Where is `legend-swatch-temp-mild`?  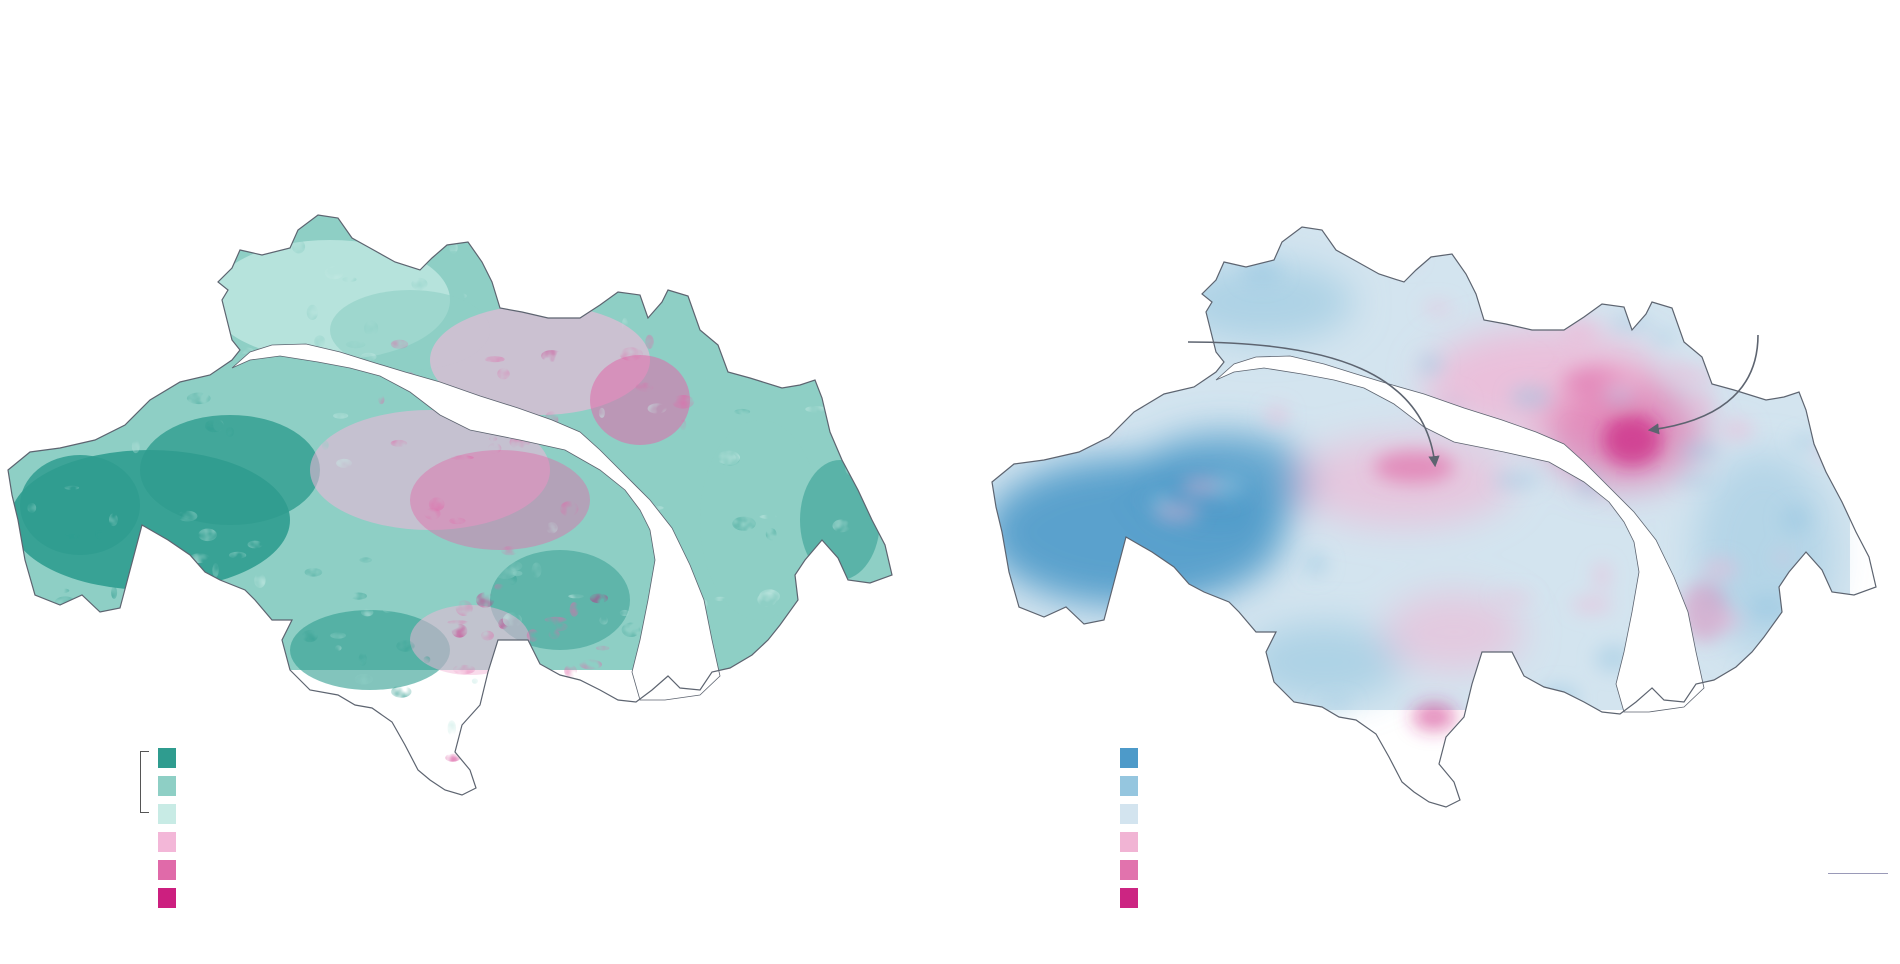 legend-swatch-temp-mild is located at coordinates (1129, 814).